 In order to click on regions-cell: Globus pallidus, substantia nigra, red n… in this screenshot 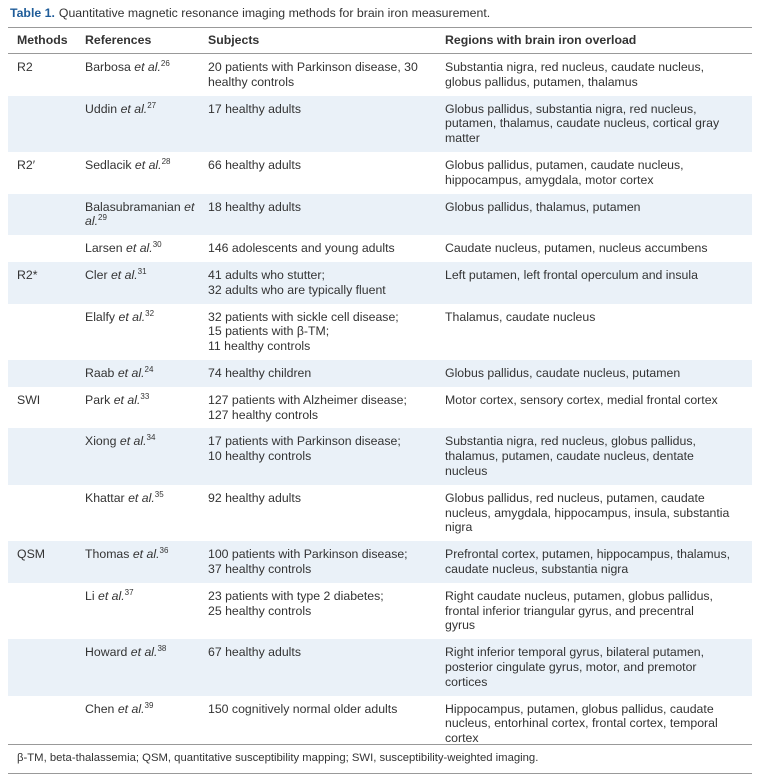, I will do `click(594, 123)`.